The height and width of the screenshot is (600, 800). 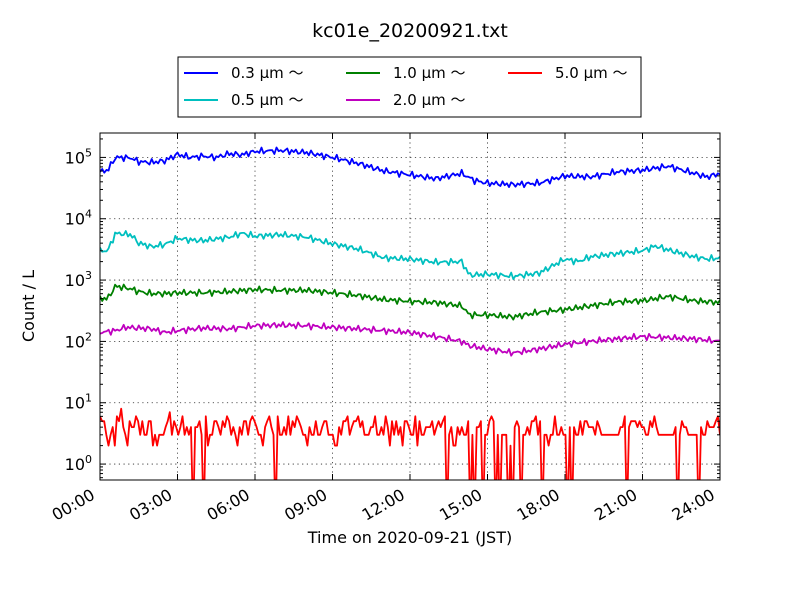 What do you see at coordinates (78, 402) in the screenshot?
I see `y-tick-label: 10¹` at bounding box center [78, 402].